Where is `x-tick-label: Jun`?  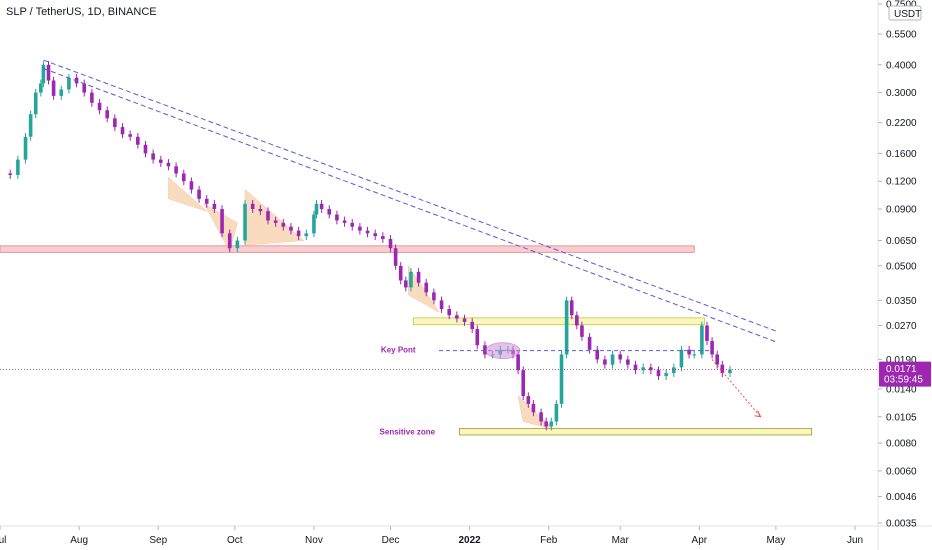
x-tick-label: Jun is located at coordinates (855, 540).